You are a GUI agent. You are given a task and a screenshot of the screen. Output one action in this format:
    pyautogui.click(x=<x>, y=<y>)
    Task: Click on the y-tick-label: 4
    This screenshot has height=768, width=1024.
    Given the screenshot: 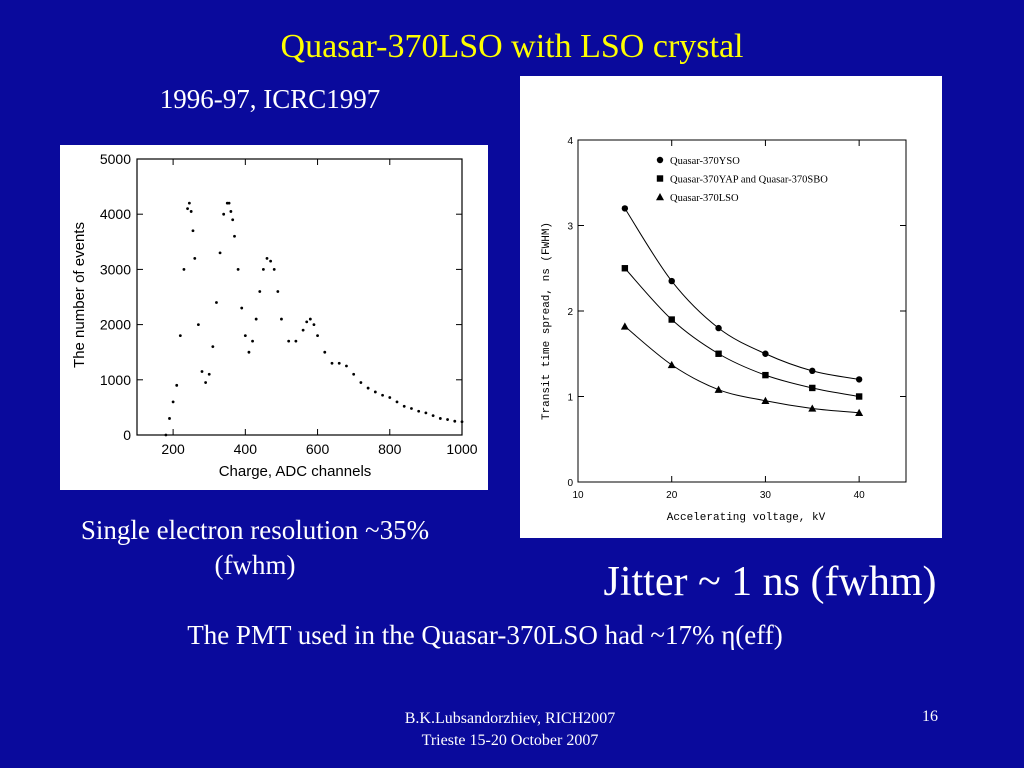 What is the action you would take?
    pyautogui.click(x=570, y=141)
    